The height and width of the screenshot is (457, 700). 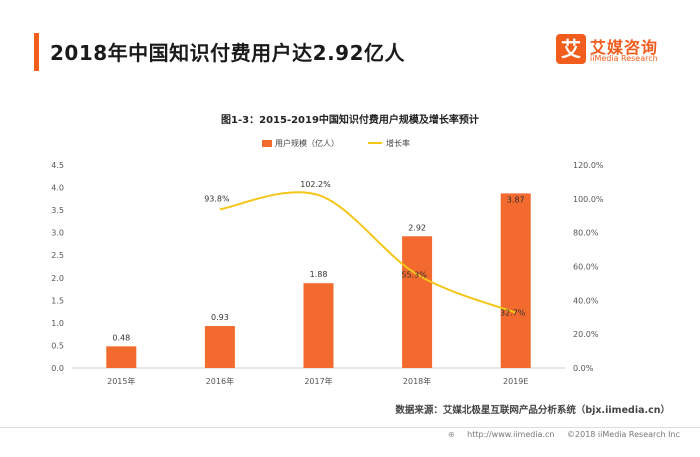 I want to click on logo-mark: 艾, so click(x=571, y=49).